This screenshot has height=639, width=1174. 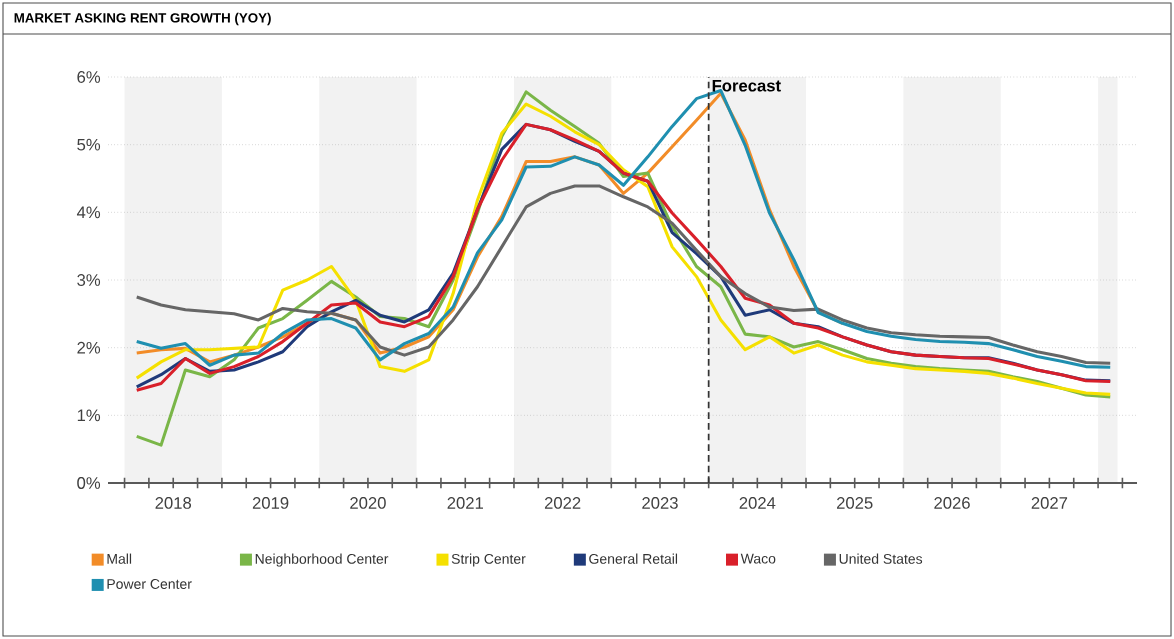 I want to click on y-tick-label: 6%, so click(x=89, y=77).